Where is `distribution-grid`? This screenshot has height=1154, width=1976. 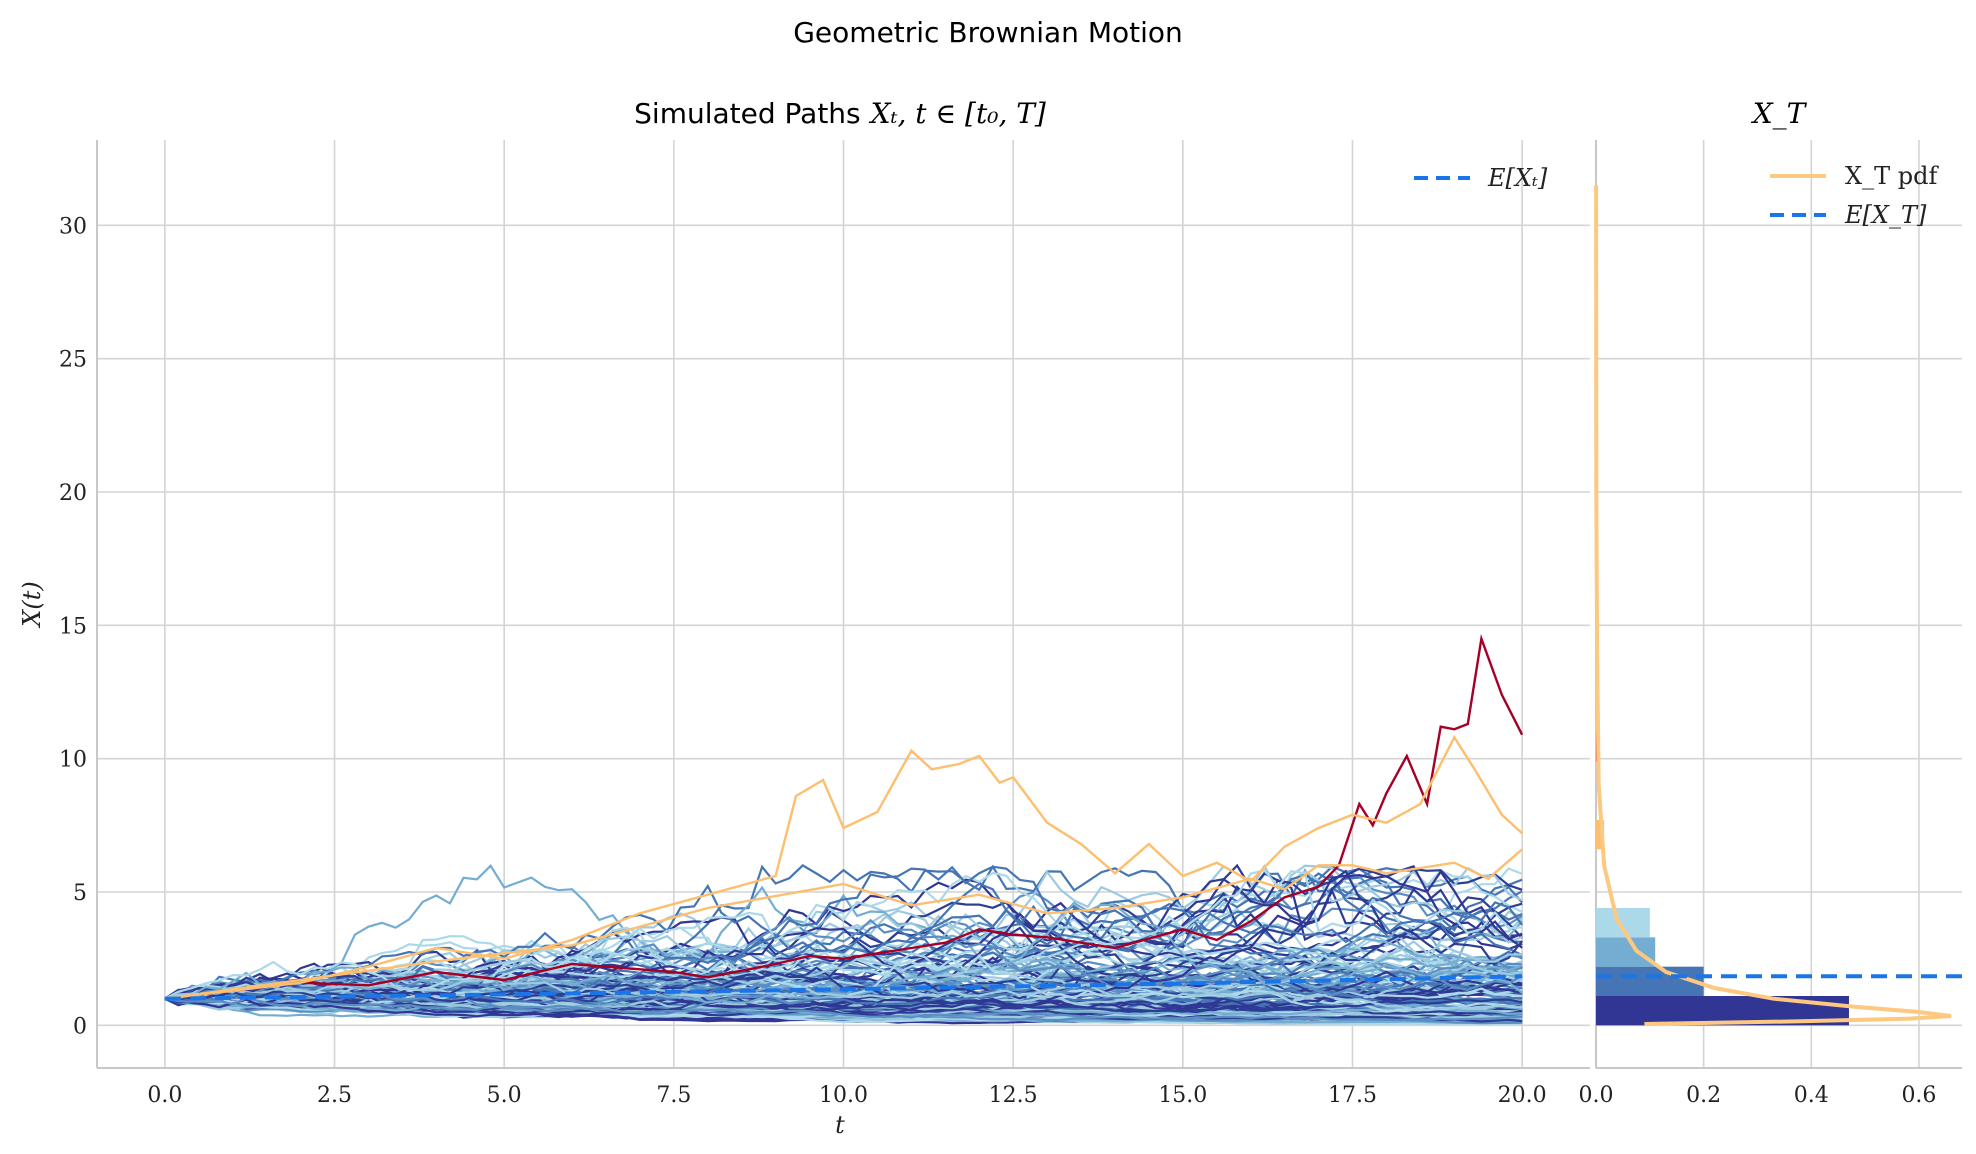
distribution-grid is located at coordinates (1778, 604).